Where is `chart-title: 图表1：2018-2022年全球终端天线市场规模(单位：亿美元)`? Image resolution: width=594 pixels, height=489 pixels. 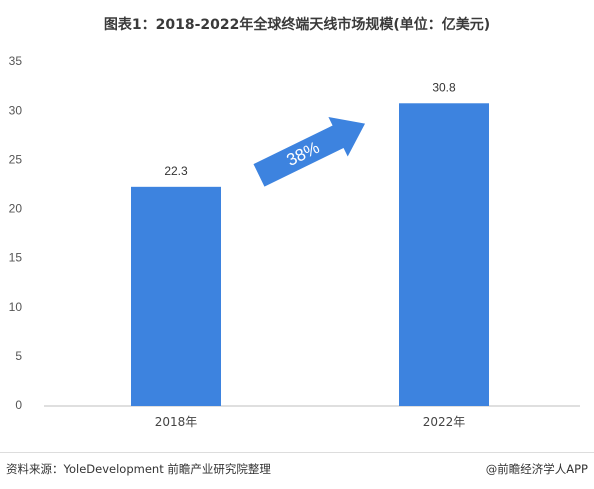
chart-title: 图表1：2018-2022年全球终端天线市场规模(单位：亿美元) is located at coordinates (297, 25).